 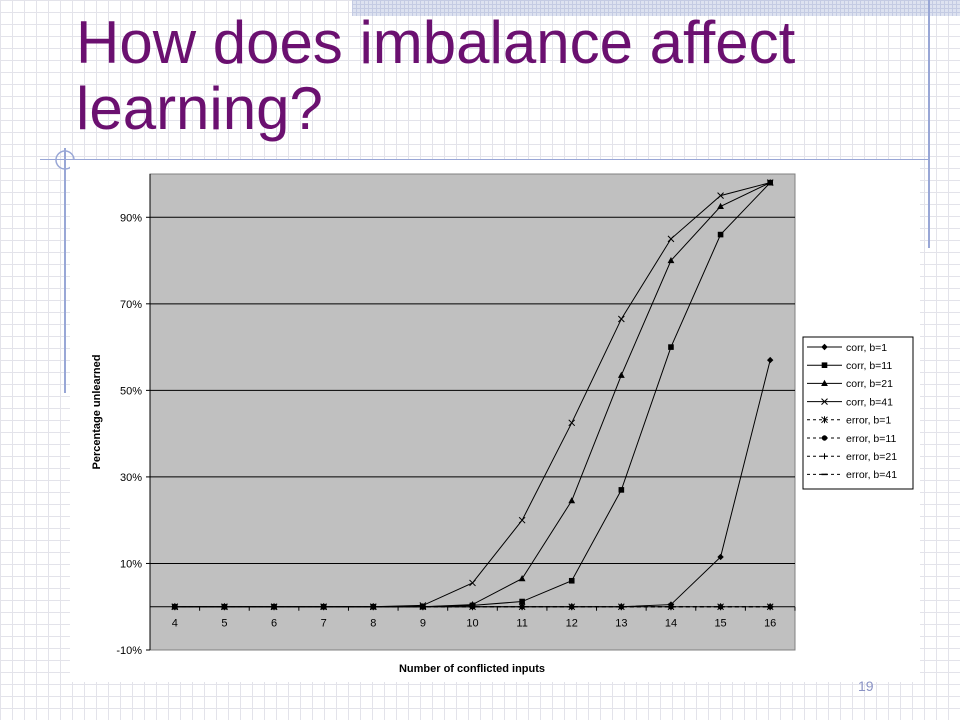 I want to click on legend-label: error, b=41, so click(x=871, y=475).